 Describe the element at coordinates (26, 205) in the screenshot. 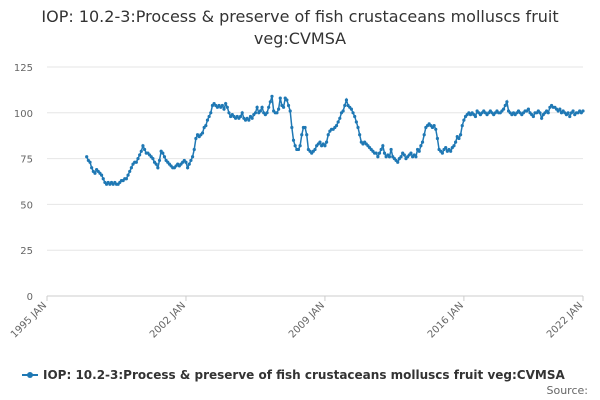

I see `y-tick-label: 50` at that location.